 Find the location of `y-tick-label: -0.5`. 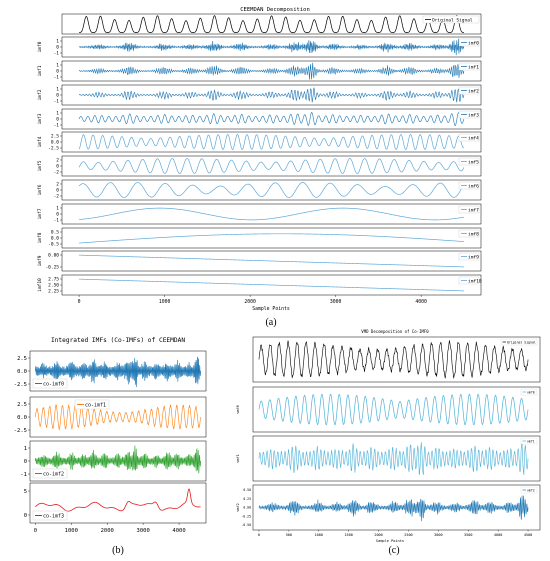

y-tick-label: -0.5 is located at coordinates (53, 245).